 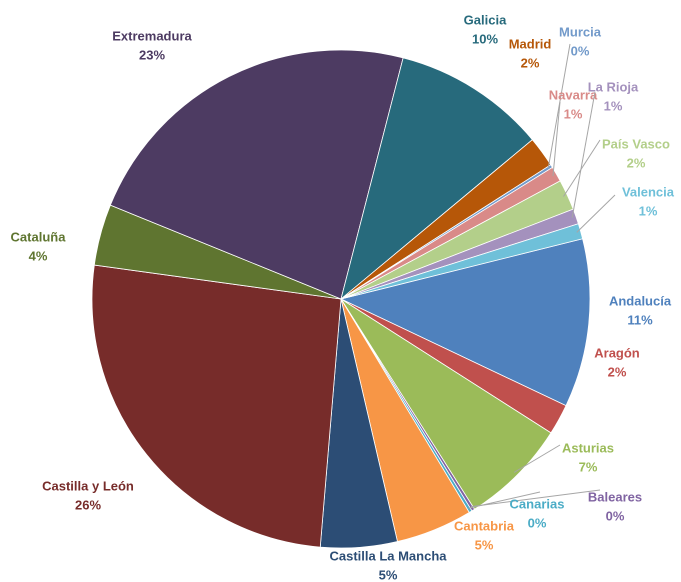 What do you see at coordinates (88, 504) in the screenshot?
I see `slice-value: 26%` at bounding box center [88, 504].